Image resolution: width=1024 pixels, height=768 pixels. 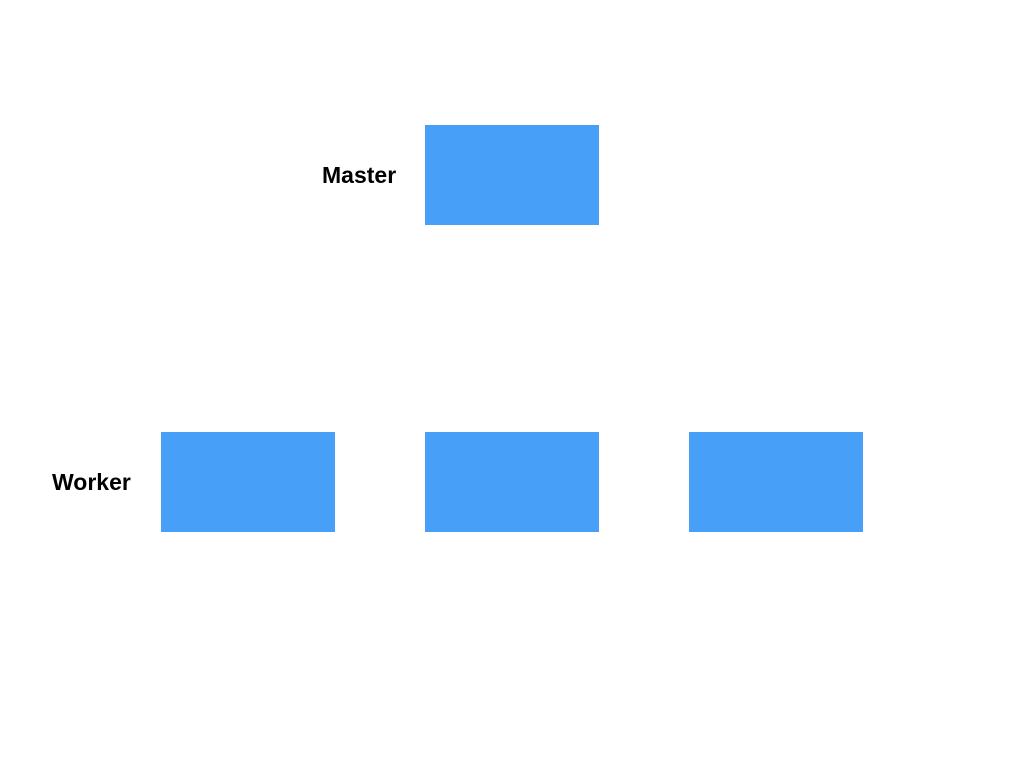 What do you see at coordinates (359, 175) in the screenshot?
I see `master-label: Master` at bounding box center [359, 175].